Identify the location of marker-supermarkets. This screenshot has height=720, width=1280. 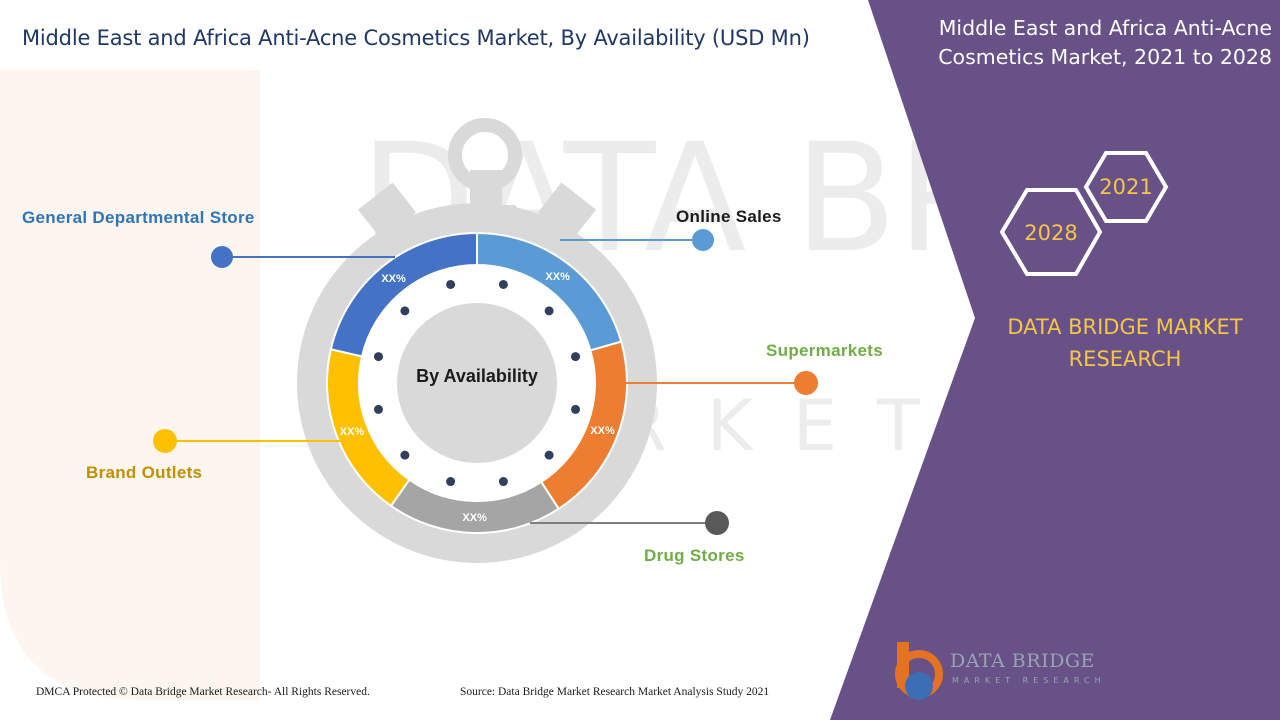
(806, 383).